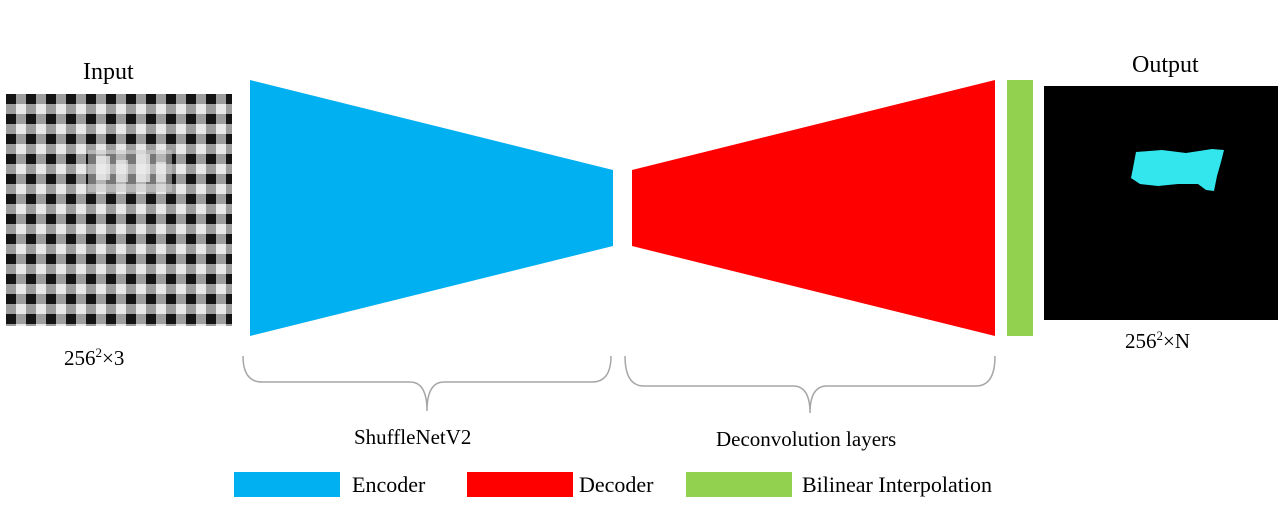 Image resolution: width=1281 pixels, height=506 pixels. Describe the element at coordinates (616, 485) in the screenshot. I see `legend-label-decoder: Decoder` at that location.